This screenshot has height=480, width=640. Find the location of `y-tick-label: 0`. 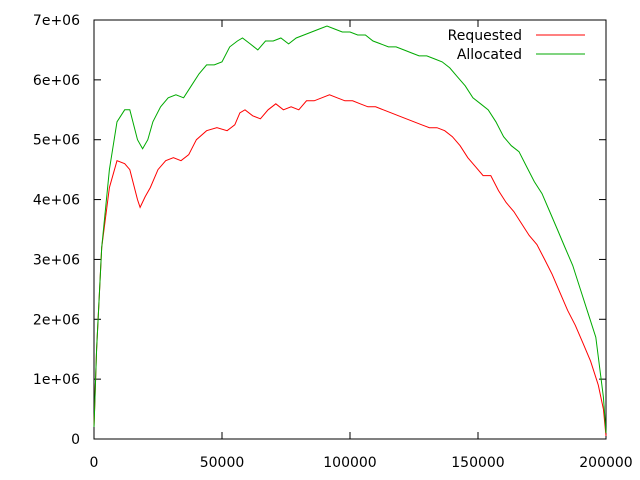

y-tick-label: 0 is located at coordinates (75, 440).